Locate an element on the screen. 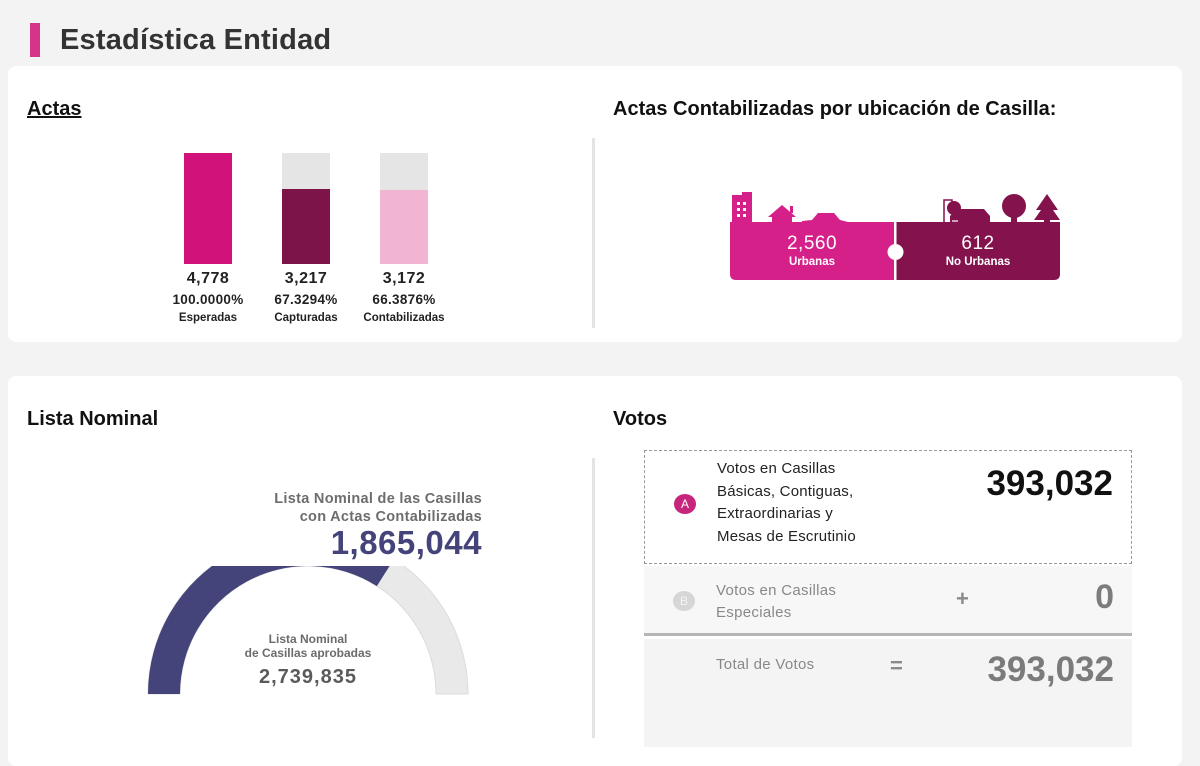  urbanas-ground is located at coordinates (812, 226).